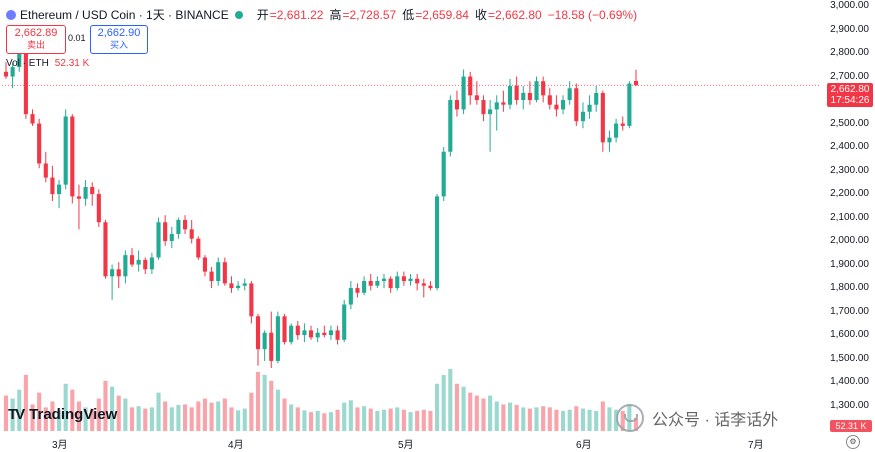  I want to click on tradingview-logo: TV TradingView, so click(62, 414).